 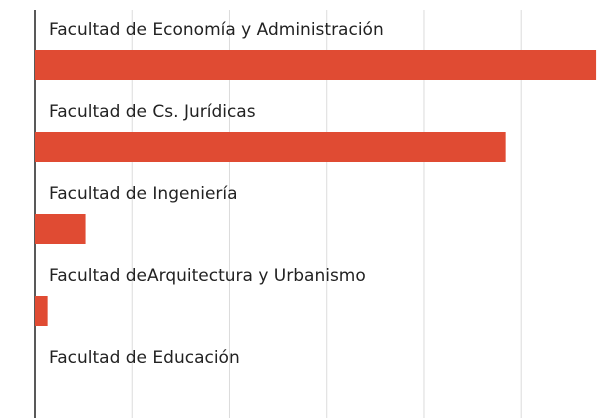 I want to click on category-label: Facultad deArquitectura y Urbanismo, so click(x=207, y=276).